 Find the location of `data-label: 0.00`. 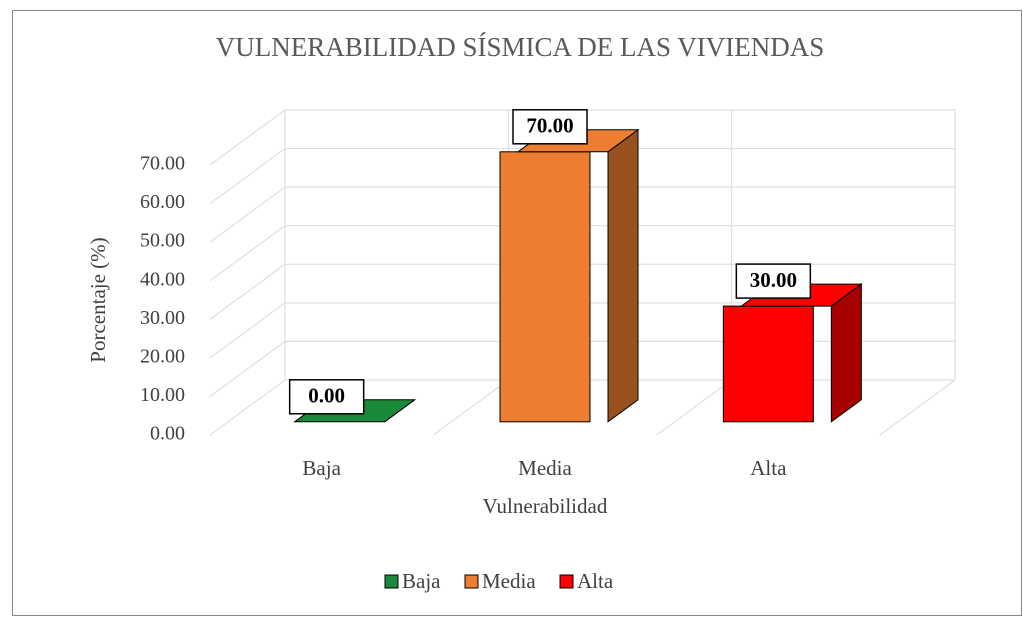

data-label: 0.00 is located at coordinates (326, 396).